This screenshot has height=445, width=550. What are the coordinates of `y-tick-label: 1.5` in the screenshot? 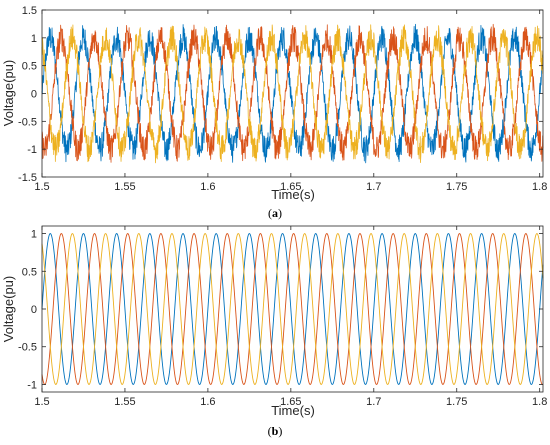 It's located at (29, 11).